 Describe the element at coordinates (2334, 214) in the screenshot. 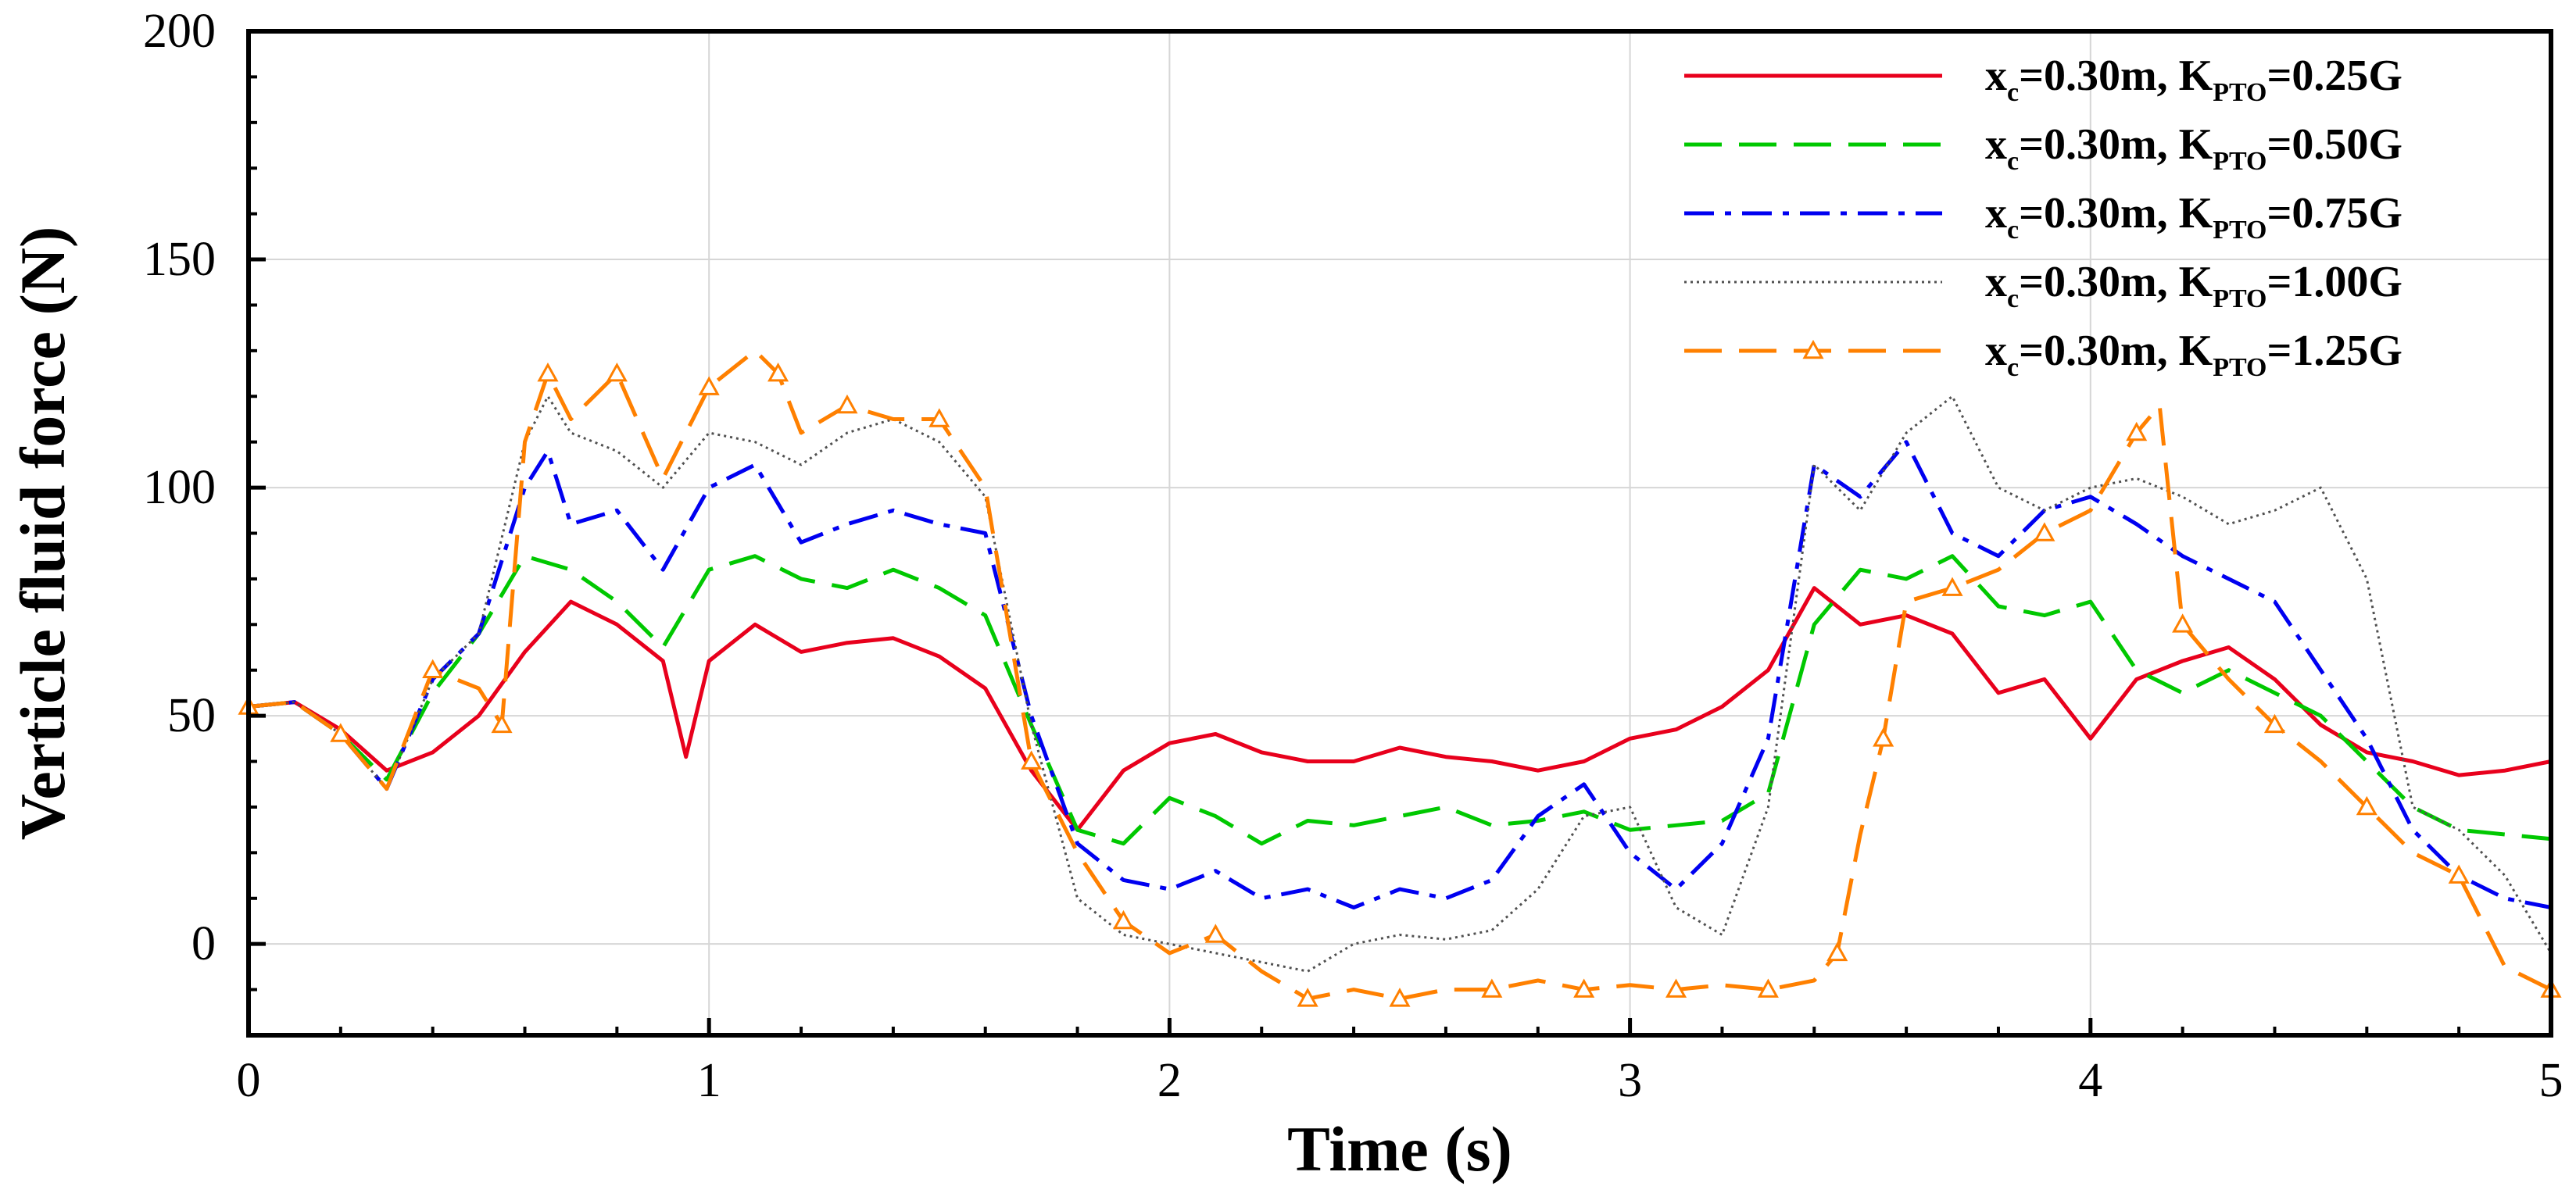

I see `legend-text-part: =0.75G` at that location.